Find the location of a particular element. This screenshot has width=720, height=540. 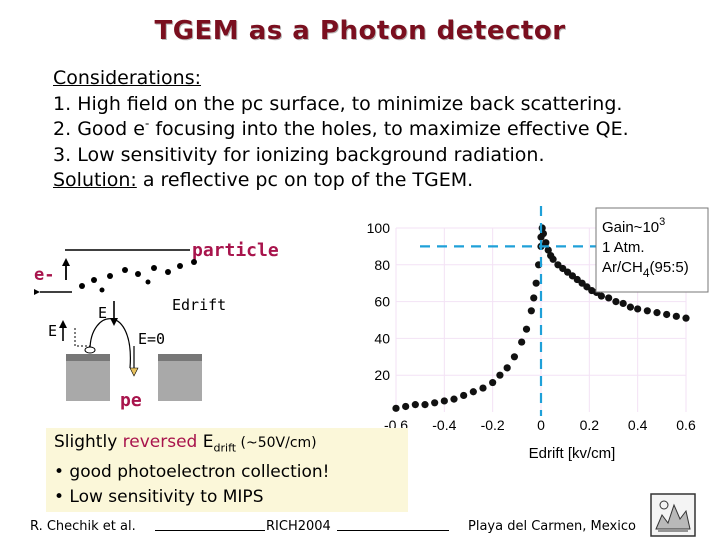

photoelectron-origin is located at coordinates (90, 350).